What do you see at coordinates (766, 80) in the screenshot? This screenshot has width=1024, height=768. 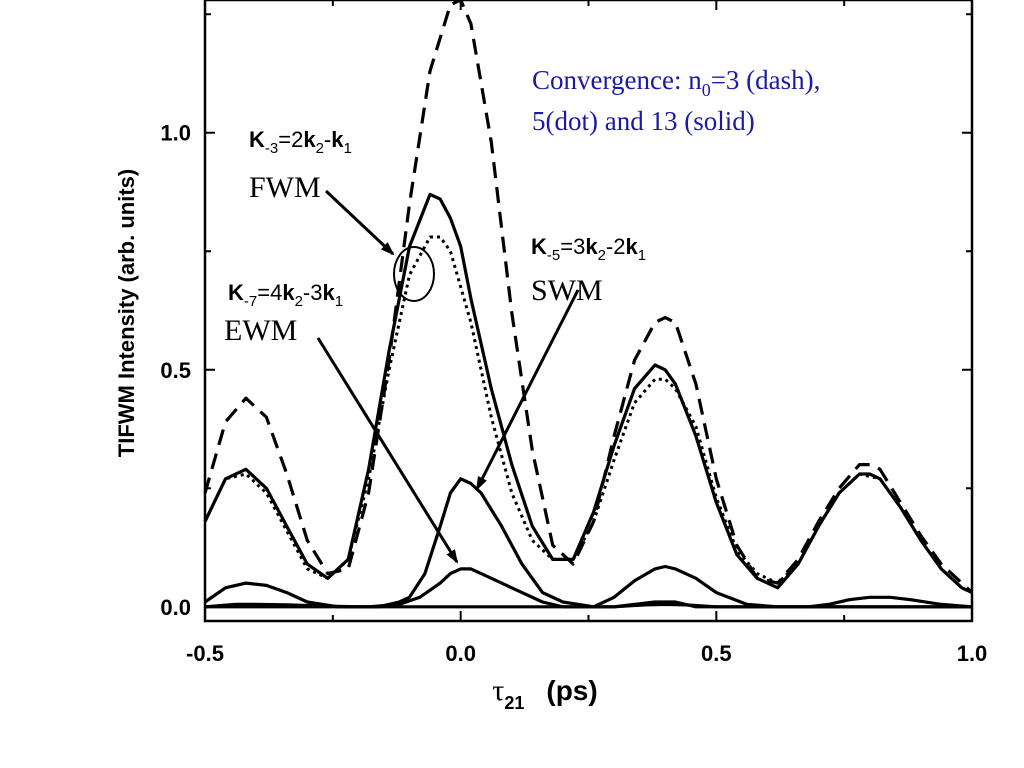 I see `convergence-post: =3 (dash),` at bounding box center [766, 80].